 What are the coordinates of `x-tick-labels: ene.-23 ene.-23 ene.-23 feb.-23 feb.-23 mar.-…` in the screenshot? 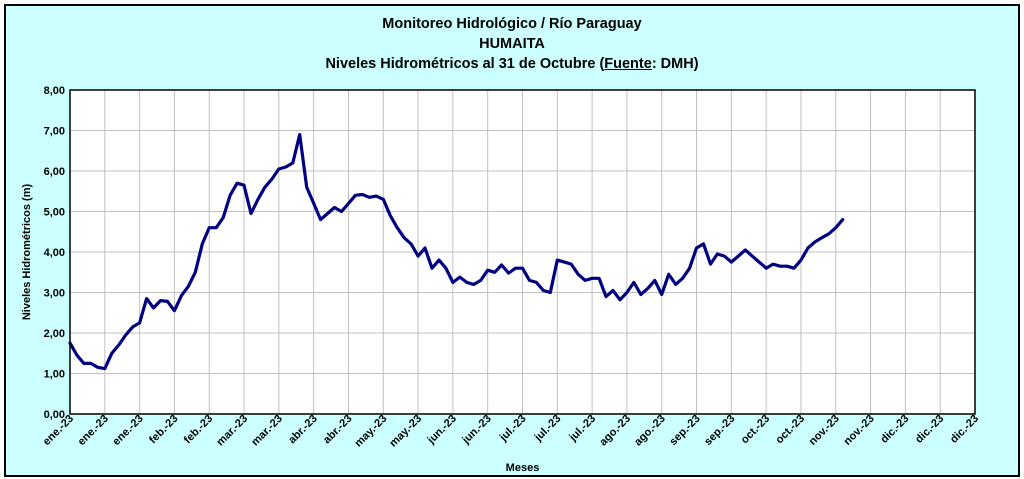 It's located at (511, 431).